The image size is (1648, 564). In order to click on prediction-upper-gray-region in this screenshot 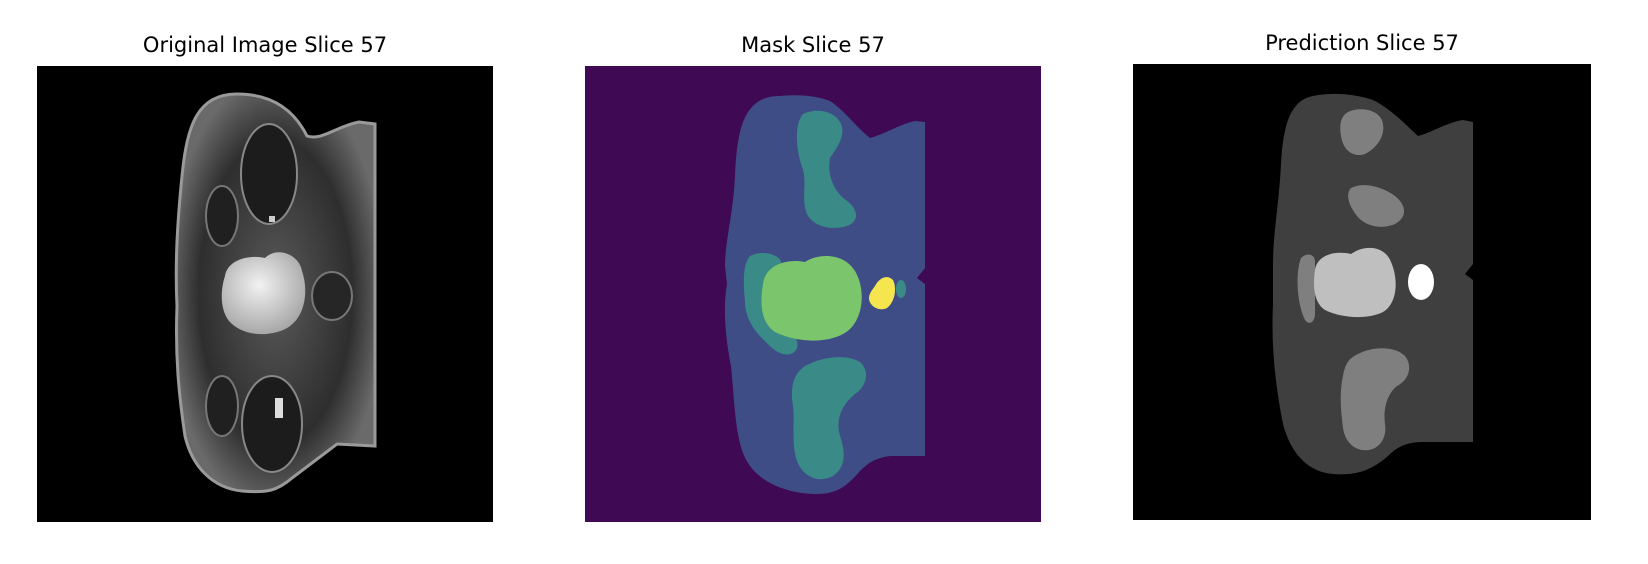, I will do `click(1362, 132)`.